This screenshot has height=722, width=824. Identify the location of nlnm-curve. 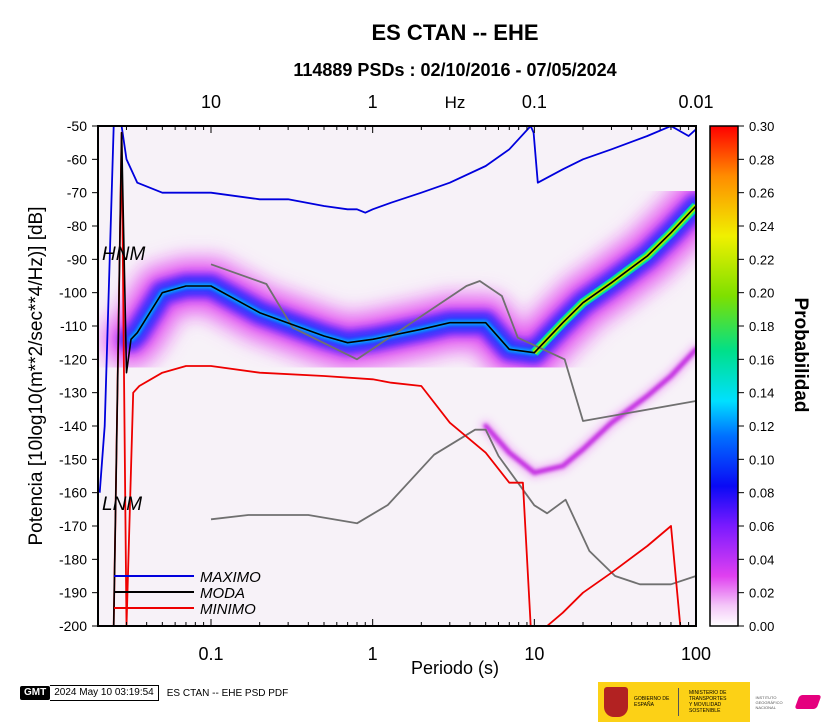
(453, 507).